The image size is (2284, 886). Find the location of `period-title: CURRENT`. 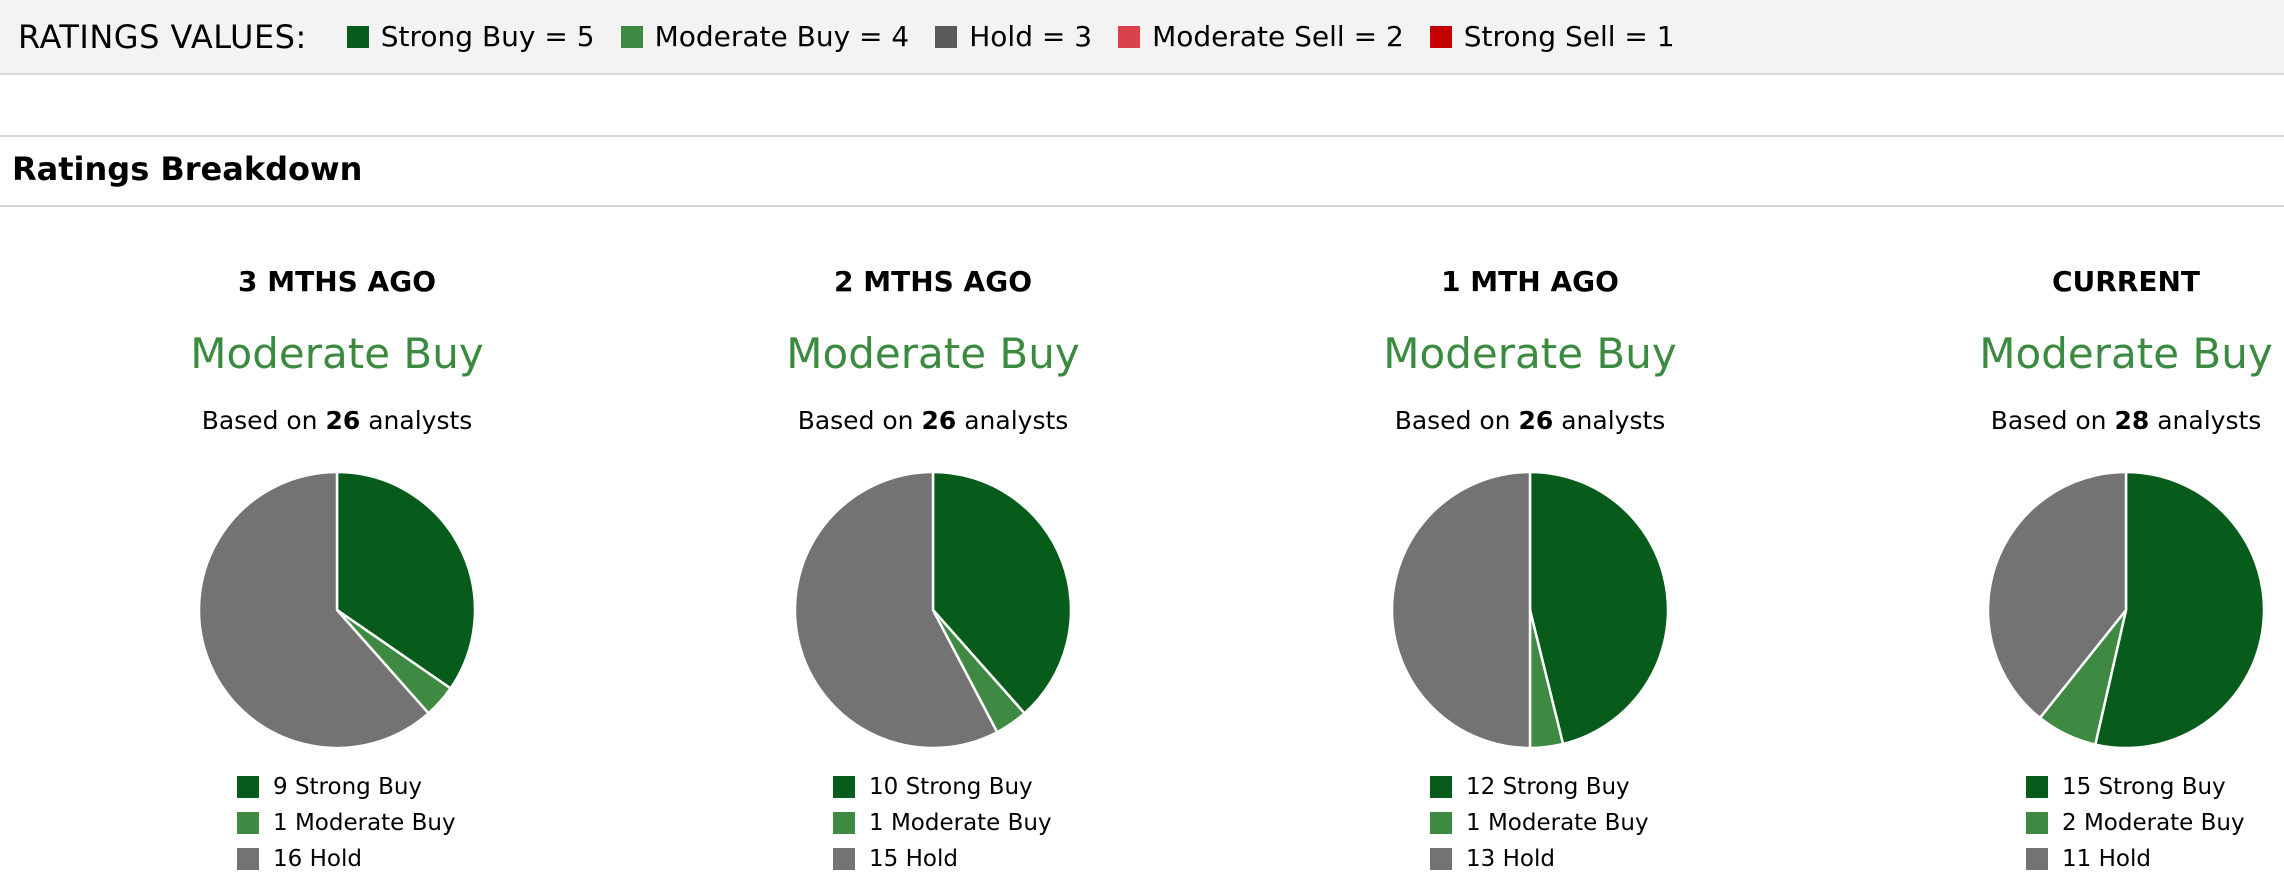

period-title: CURRENT is located at coordinates (2126, 281).